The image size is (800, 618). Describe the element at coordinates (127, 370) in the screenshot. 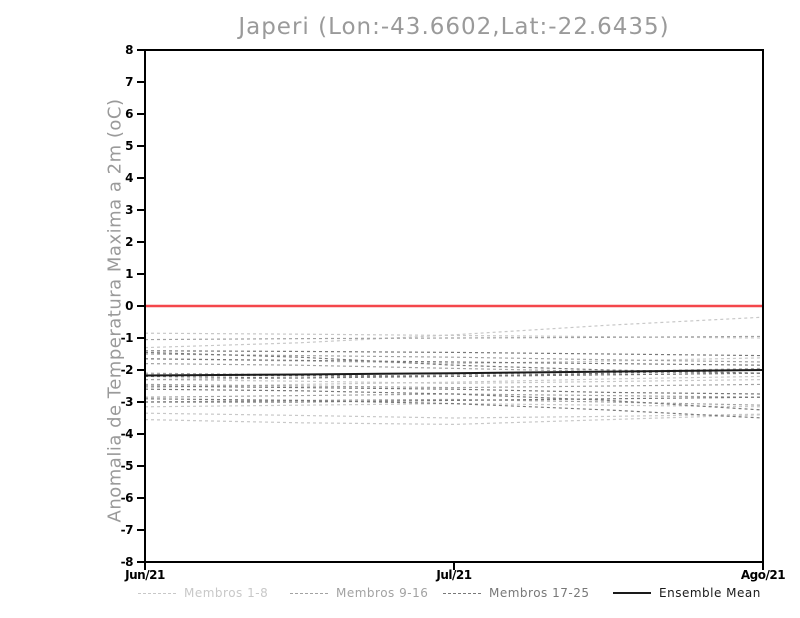

I see `y-tick-label: -2` at that location.